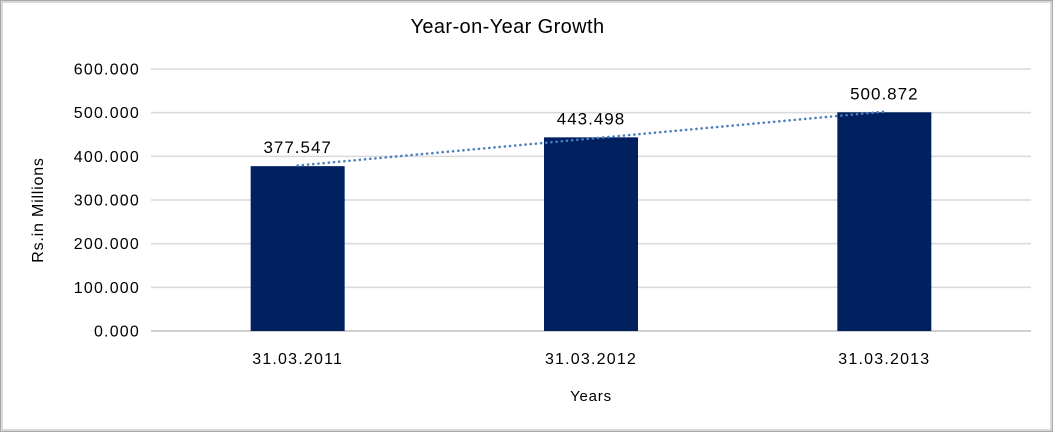 This screenshot has width=1053, height=432. Describe the element at coordinates (591, 359) in the screenshot. I see `x-tick-label: 31.03.2012` at that location.